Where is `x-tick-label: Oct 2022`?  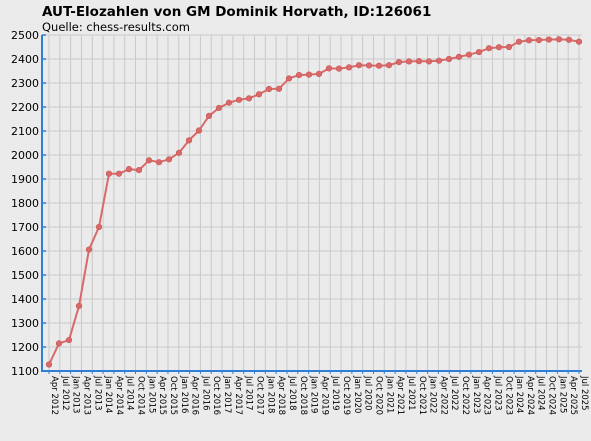
x-tick-label: Oct 2022 is located at coordinates (465, 395).